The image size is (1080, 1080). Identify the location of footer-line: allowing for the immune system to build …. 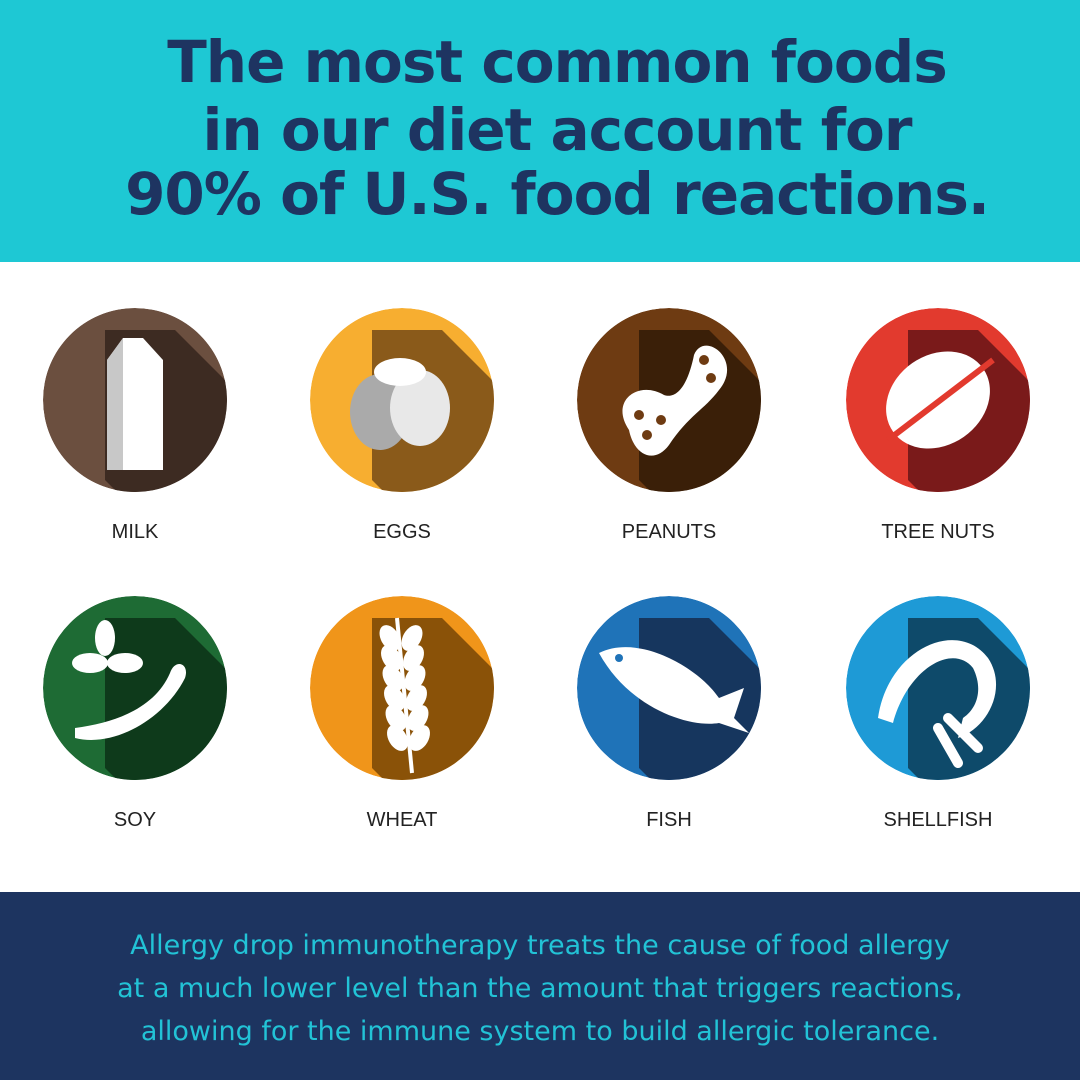
(540, 1031).